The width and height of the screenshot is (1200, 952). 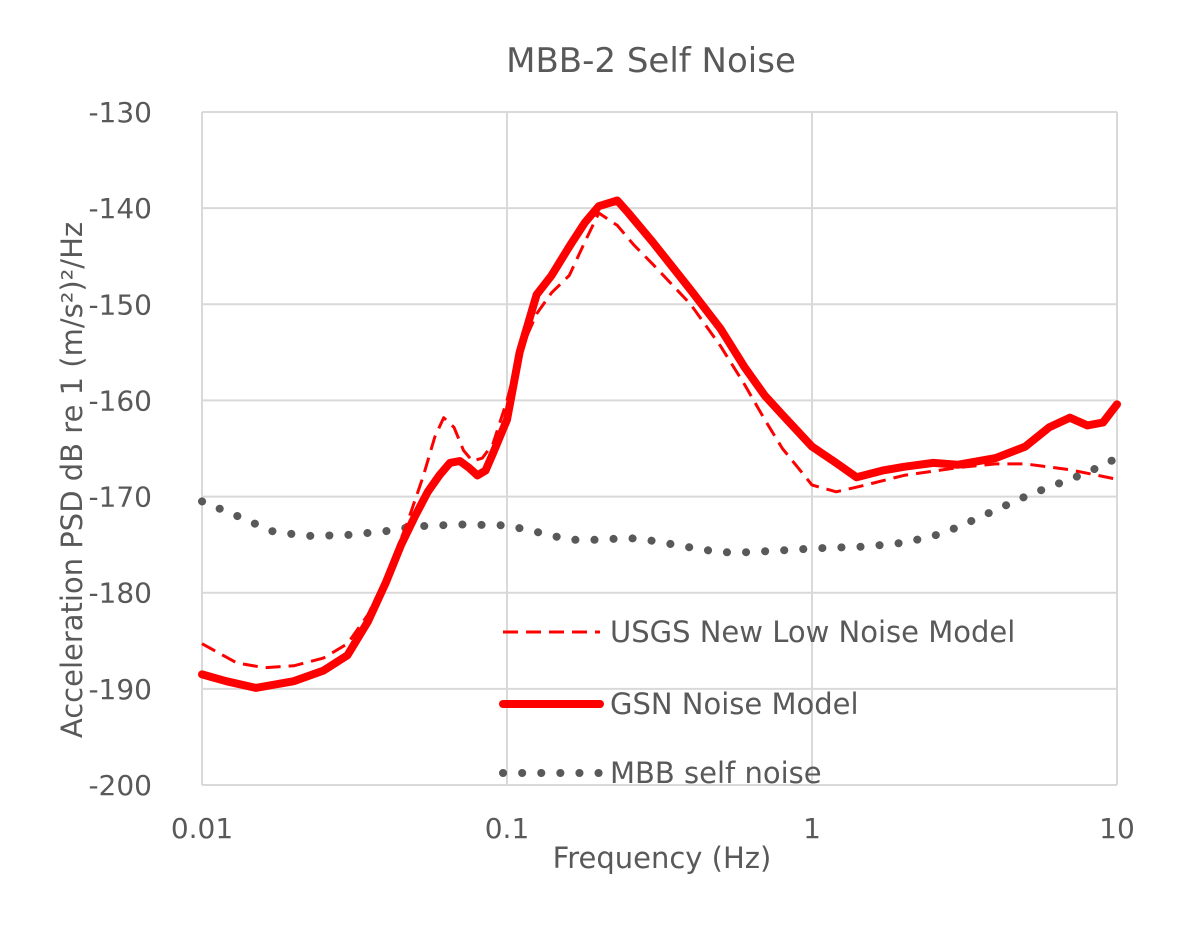 I want to click on chart-title: MBB-2 Self Noise, so click(x=651, y=61).